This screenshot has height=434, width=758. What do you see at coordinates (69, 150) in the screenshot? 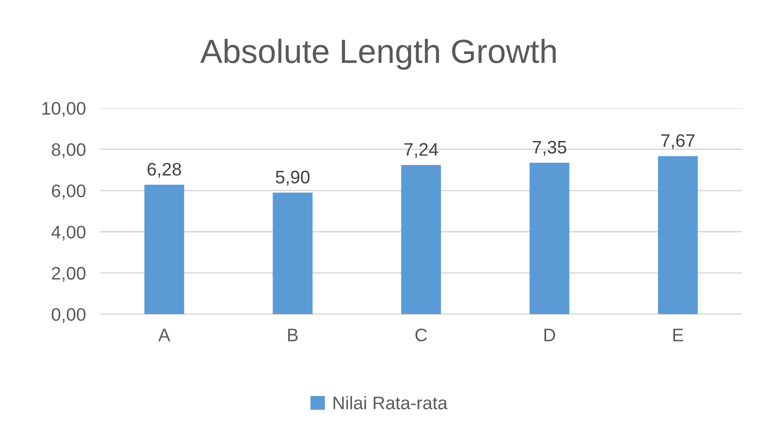
I see `y-tick-label: 8,00` at bounding box center [69, 150].